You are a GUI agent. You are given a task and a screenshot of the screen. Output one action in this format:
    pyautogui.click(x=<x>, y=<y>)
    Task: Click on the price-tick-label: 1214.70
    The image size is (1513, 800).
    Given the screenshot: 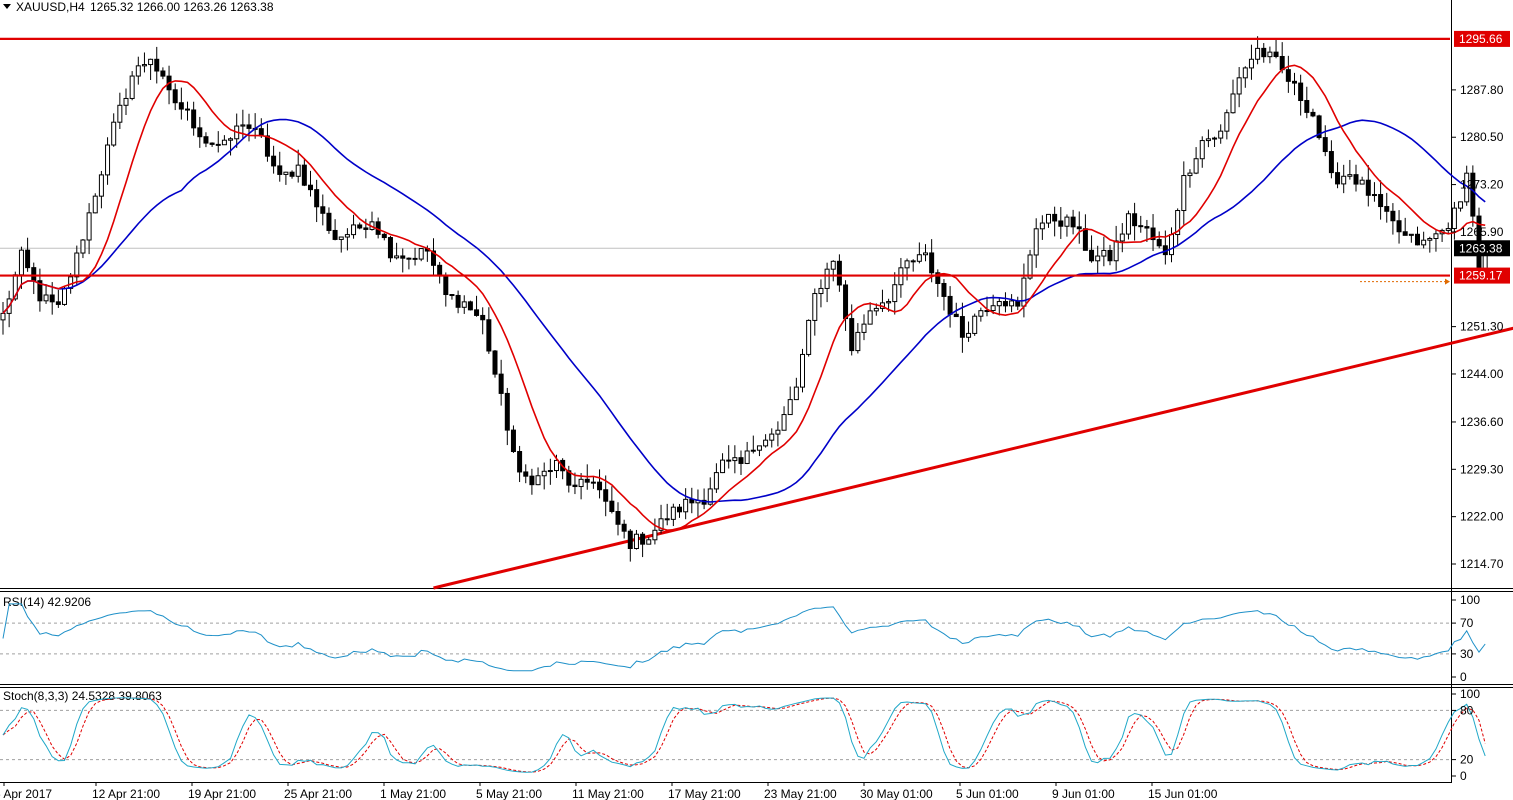 What is the action you would take?
    pyautogui.click(x=1482, y=564)
    